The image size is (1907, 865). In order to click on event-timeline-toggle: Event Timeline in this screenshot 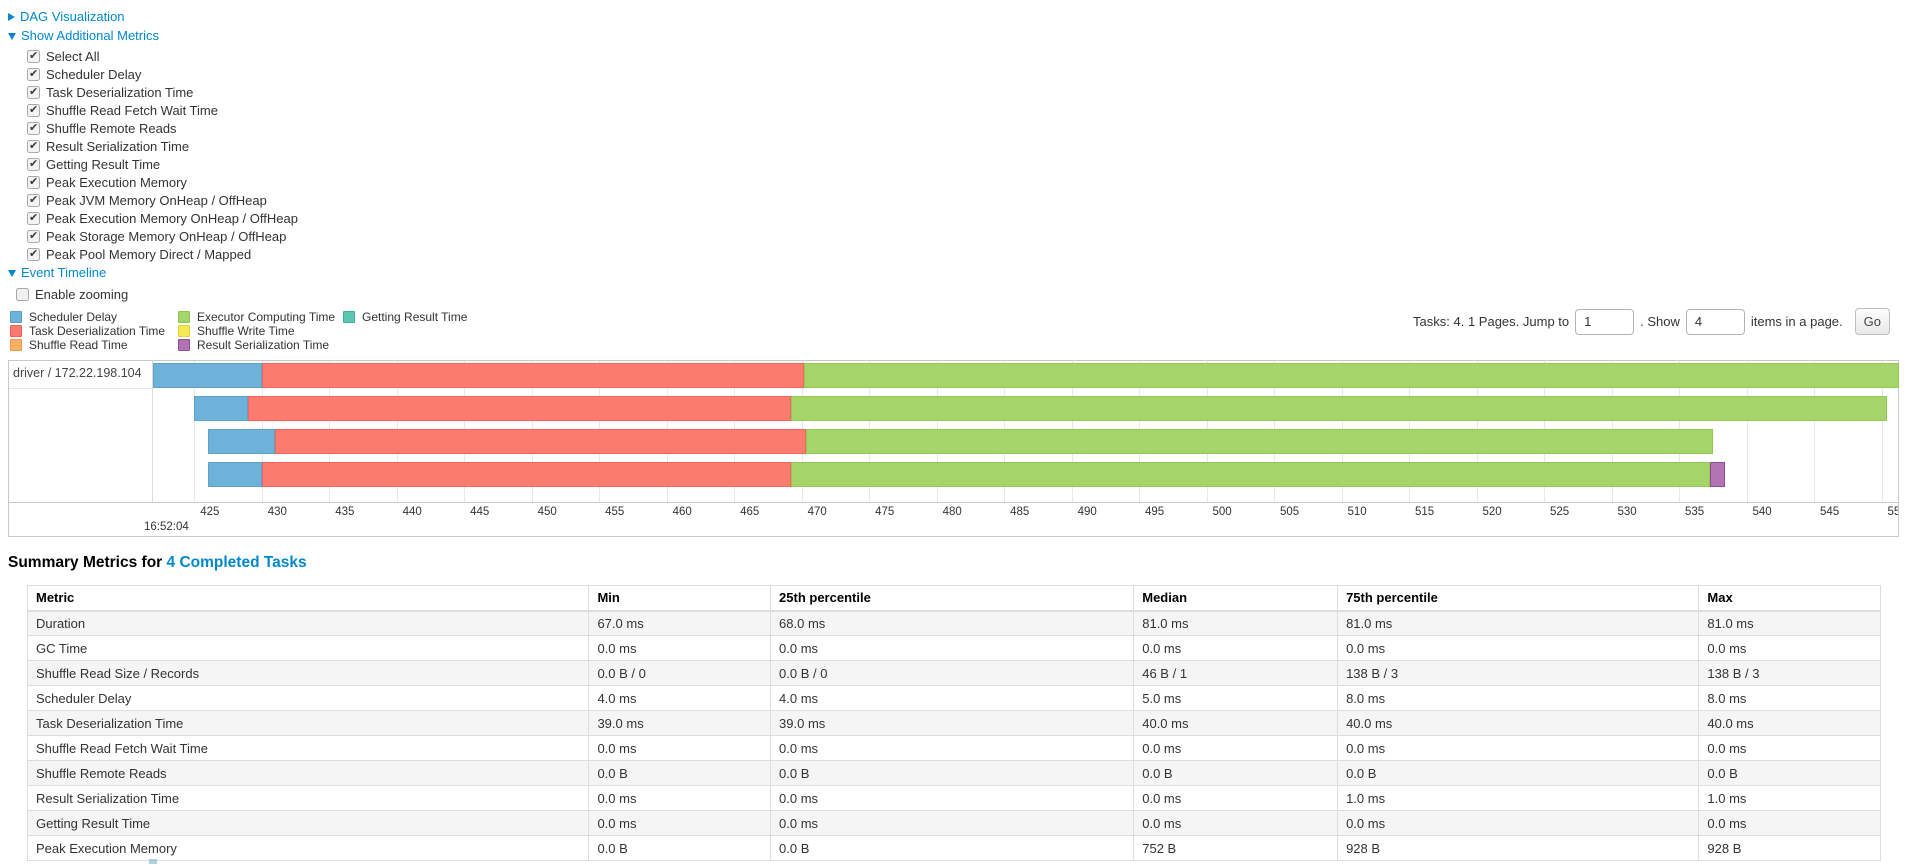, I will do `click(57, 272)`.